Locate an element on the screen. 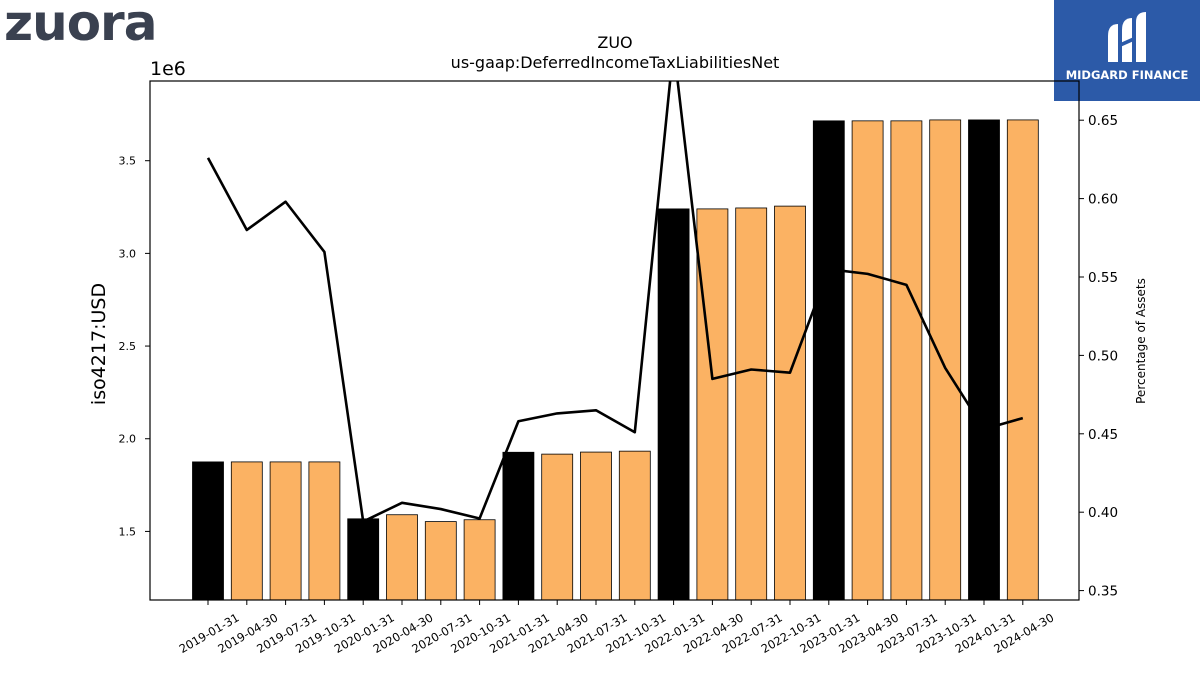 The image size is (1200, 675). y-tick-label: 3.0 is located at coordinates (128, 253).